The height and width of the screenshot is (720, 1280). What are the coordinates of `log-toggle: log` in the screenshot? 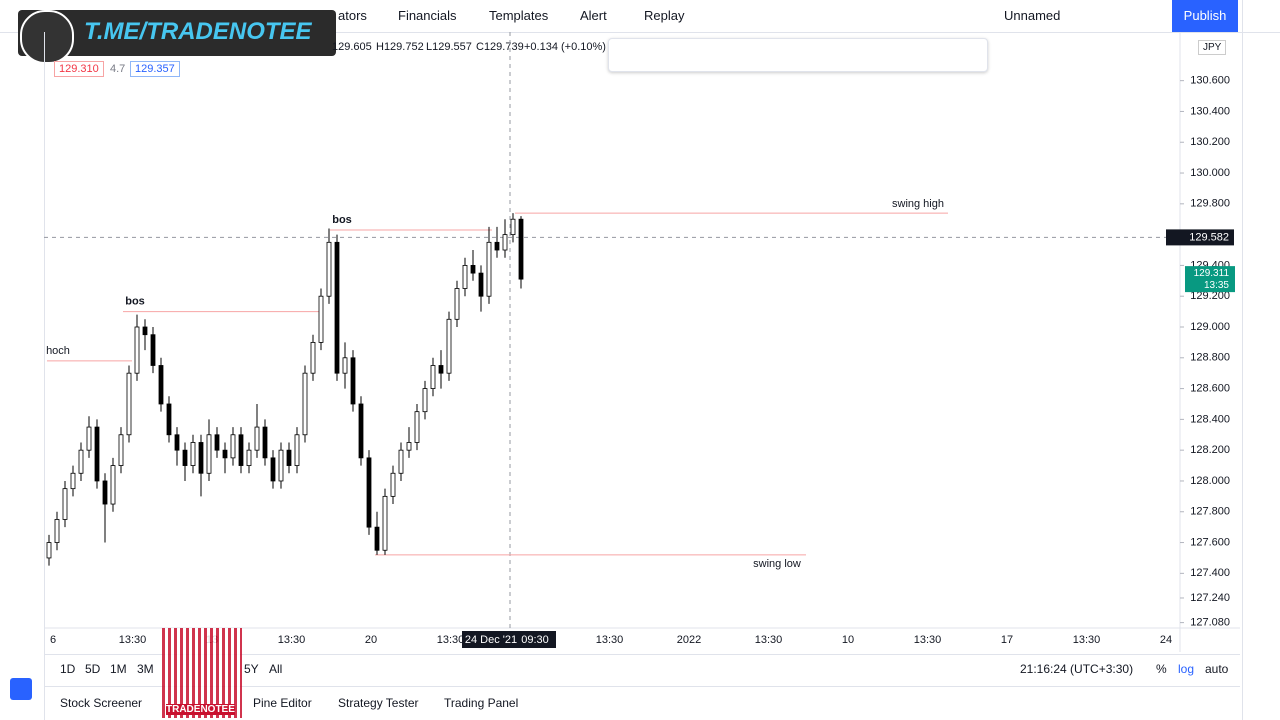 It's located at (1186, 669).